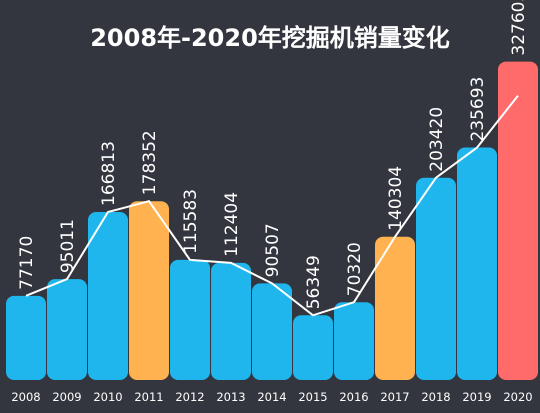  Describe the element at coordinates (68, 246) in the screenshot. I see `value-label-2009: 95011` at that location.